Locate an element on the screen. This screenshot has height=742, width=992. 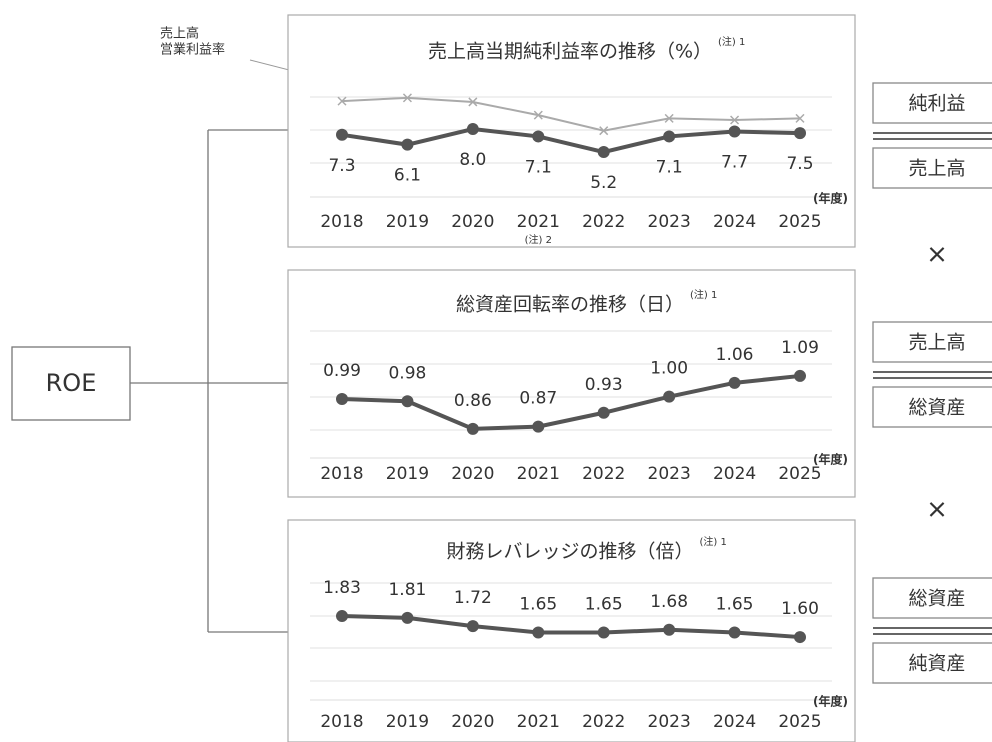
data-label: 0.86 is located at coordinates (473, 401).